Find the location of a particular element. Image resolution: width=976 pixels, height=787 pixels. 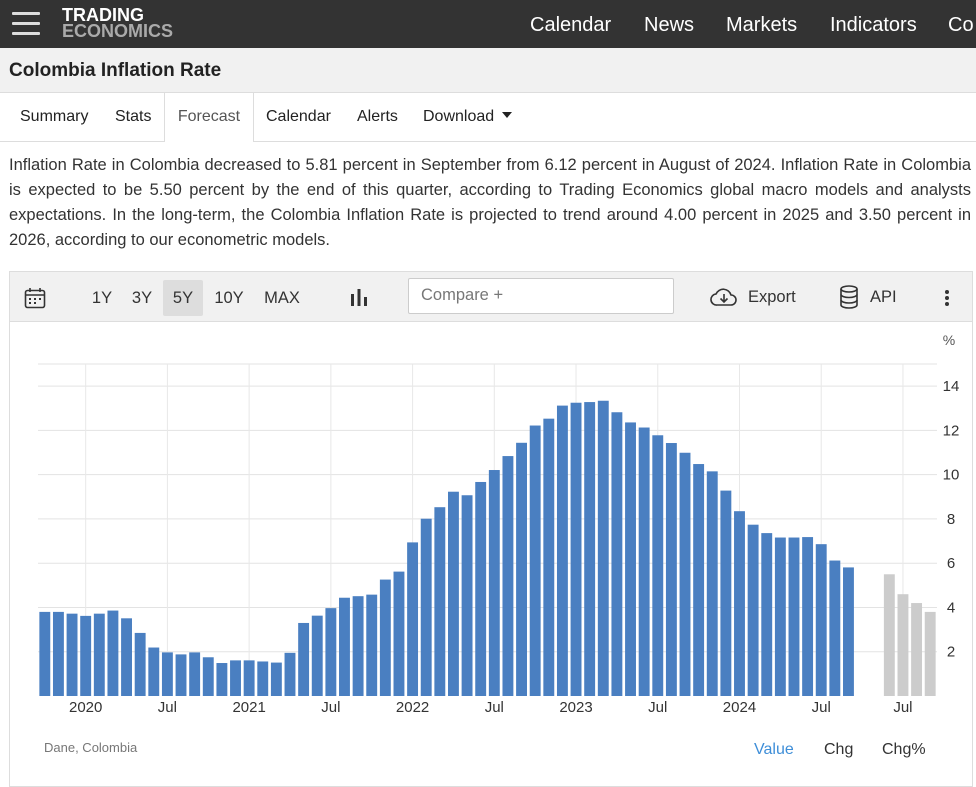

compare-field is located at coordinates (541, 296).